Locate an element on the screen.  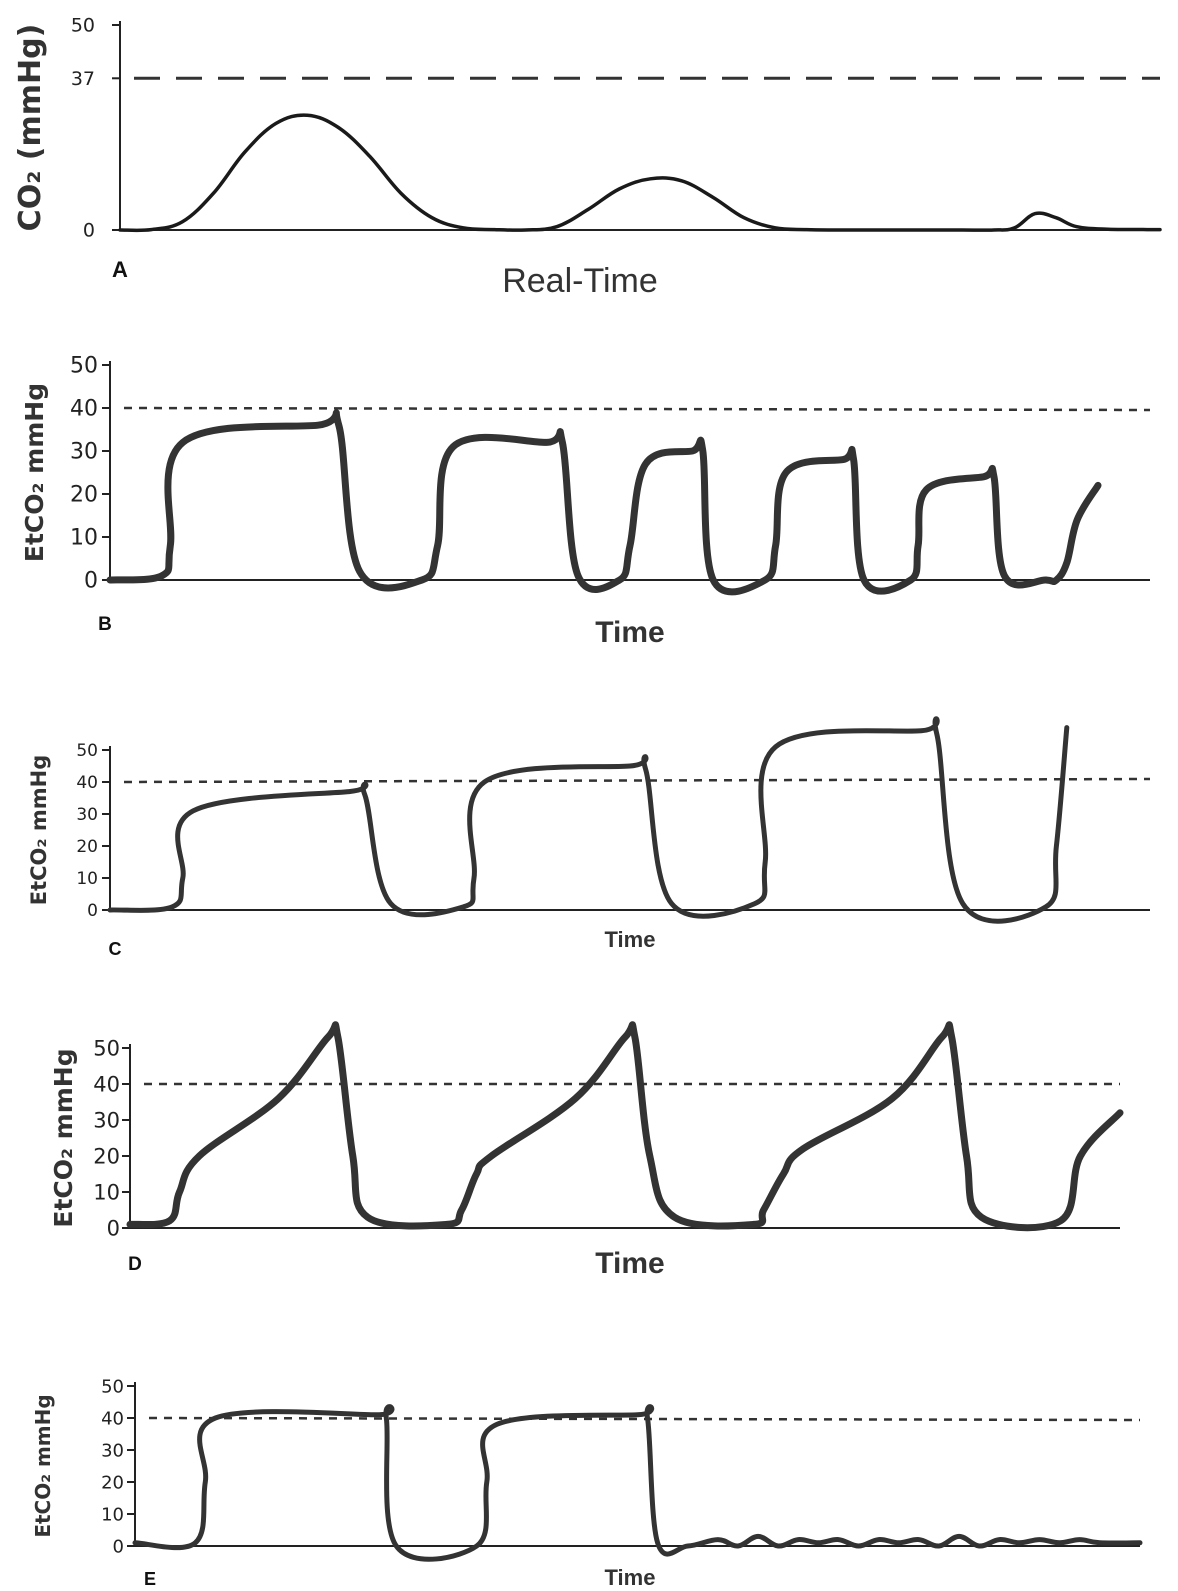
chart-svg-d: 0 10 20 30 40 50 EtCO₂ mmHg D Time is located at coordinates (586, 1150).